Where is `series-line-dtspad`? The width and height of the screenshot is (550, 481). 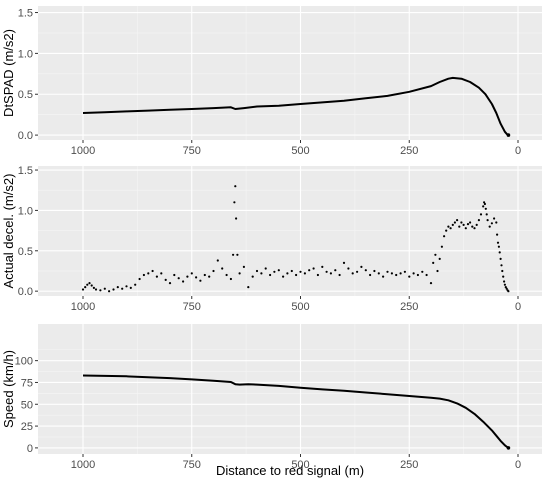
series-line-dtspad is located at coordinates (295, 106).